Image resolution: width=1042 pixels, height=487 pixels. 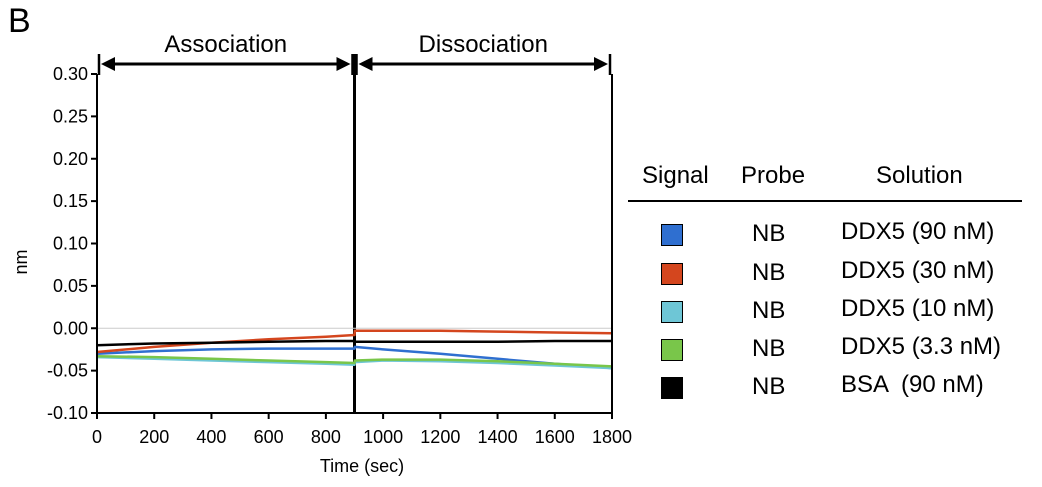 I want to click on y-tick-label: 0.10, so click(x=70, y=244).